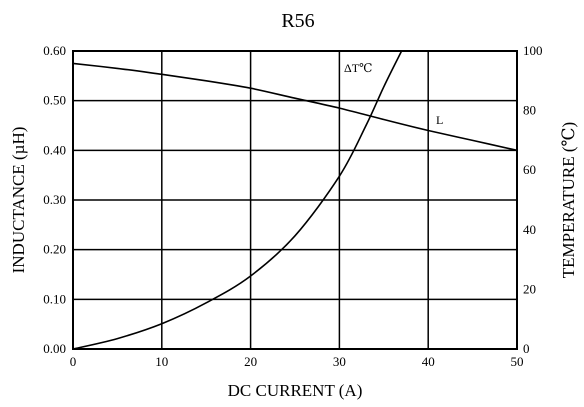 This screenshot has width=584, height=407. I want to click on y2-tick-label: 0, so click(526, 348).